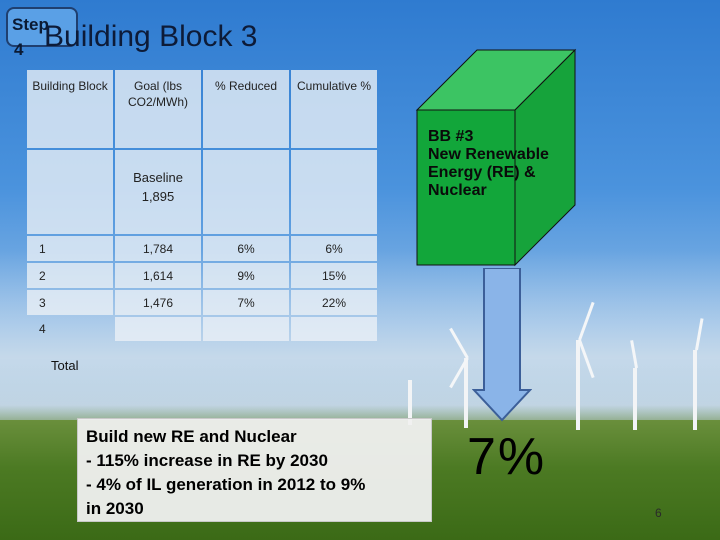  What do you see at coordinates (70, 192) in the screenshot?
I see `baseline-block-cell` at bounding box center [70, 192].